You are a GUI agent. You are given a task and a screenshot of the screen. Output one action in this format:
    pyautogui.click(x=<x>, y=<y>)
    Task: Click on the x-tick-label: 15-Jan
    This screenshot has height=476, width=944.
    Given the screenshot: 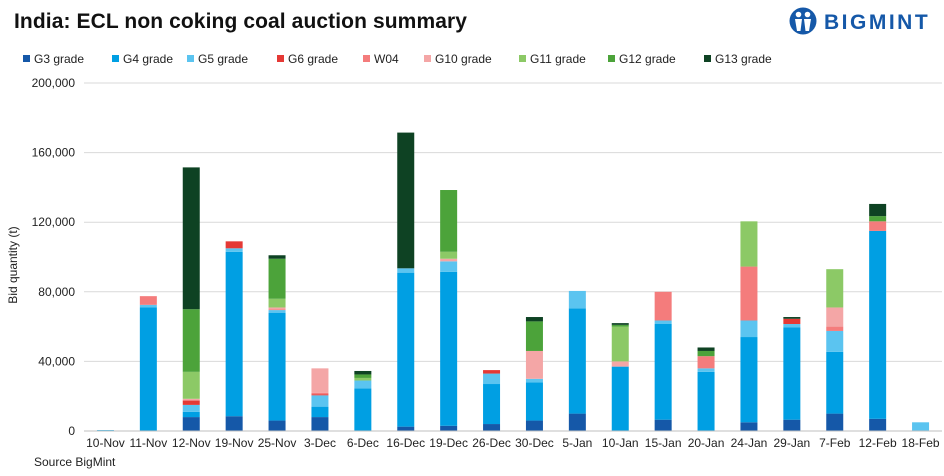 What is the action you would take?
    pyautogui.click(x=663, y=443)
    